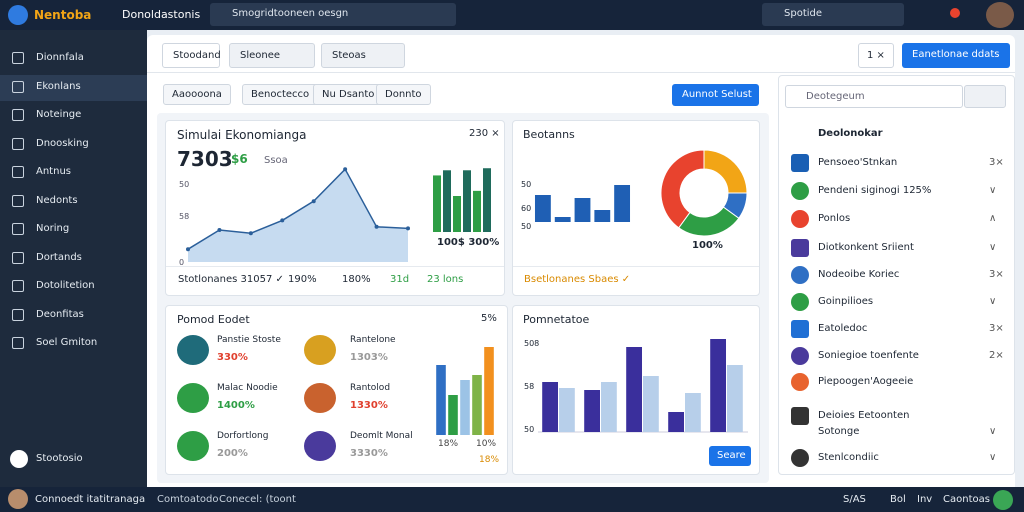 The width and height of the screenshot is (1024, 512). Describe the element at coordinates (848, 457) in the screenshot. I see `list-item: Stenlcondiic` at that location.